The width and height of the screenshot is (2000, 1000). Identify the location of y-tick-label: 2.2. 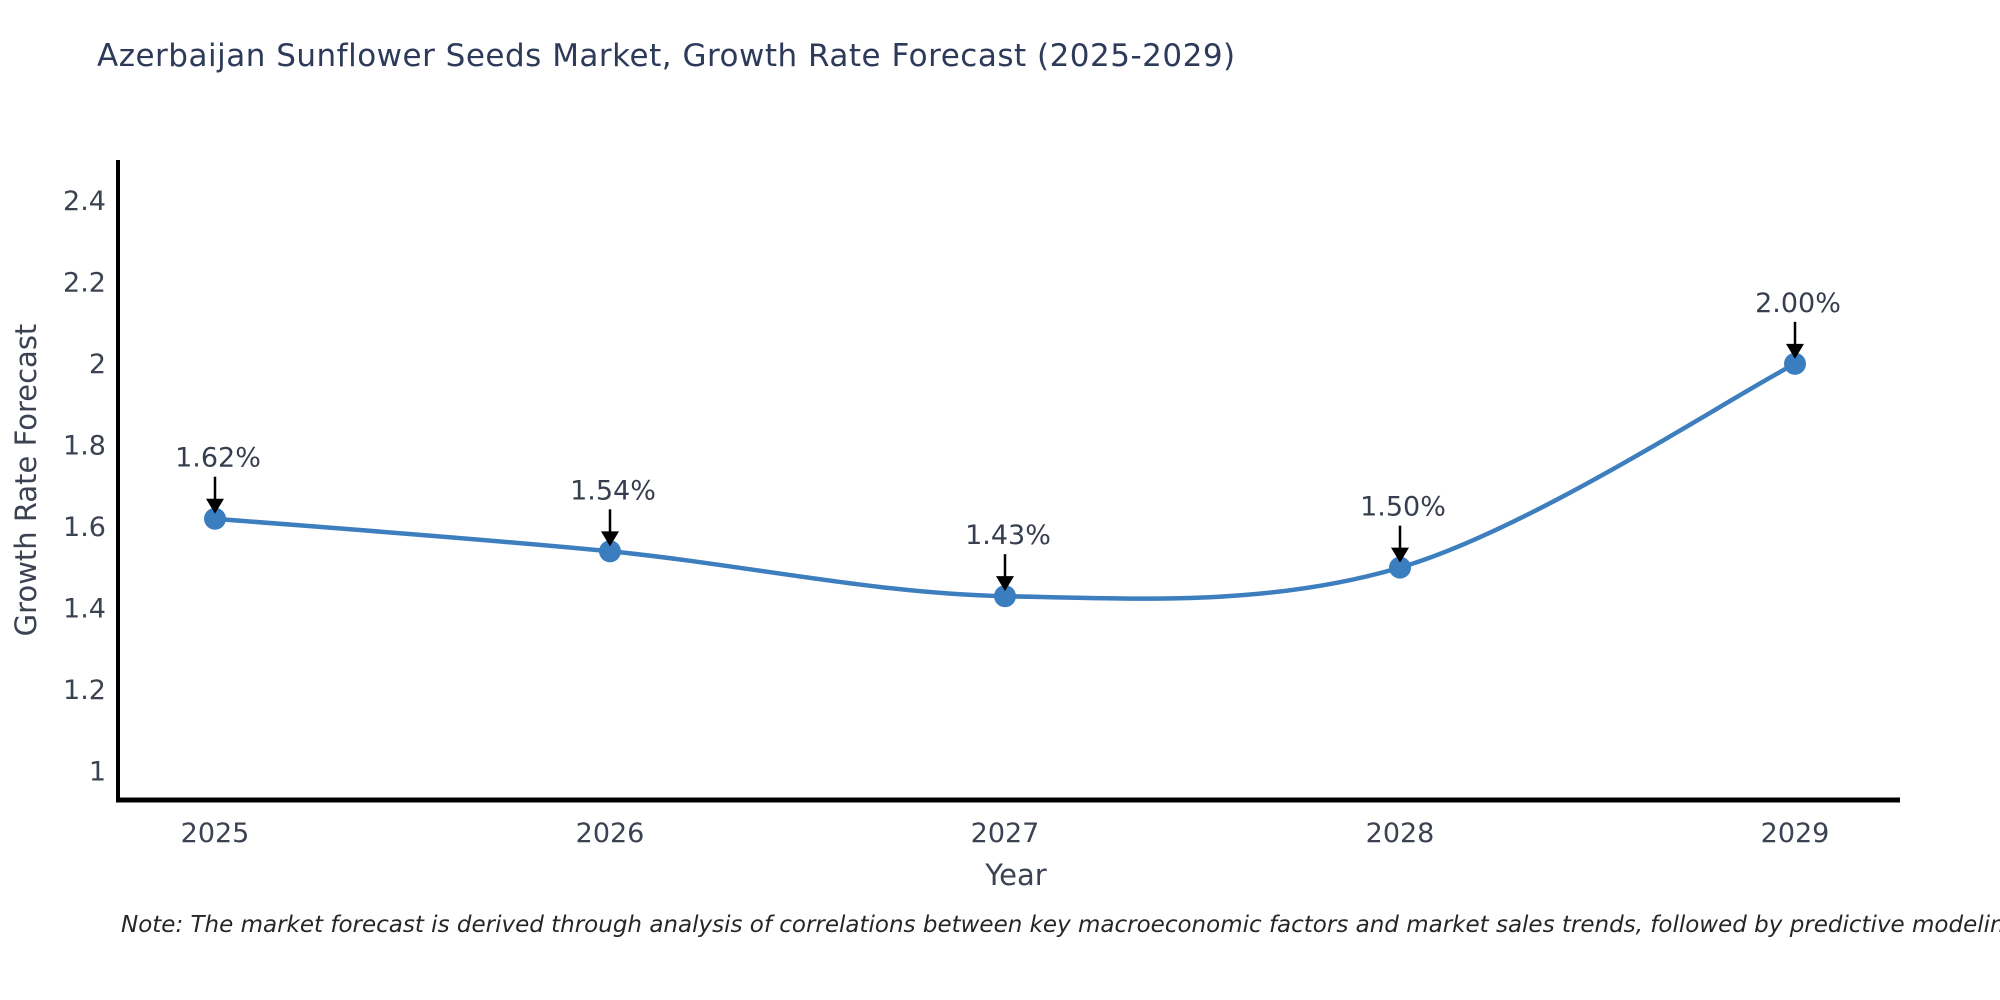
(84, 282).